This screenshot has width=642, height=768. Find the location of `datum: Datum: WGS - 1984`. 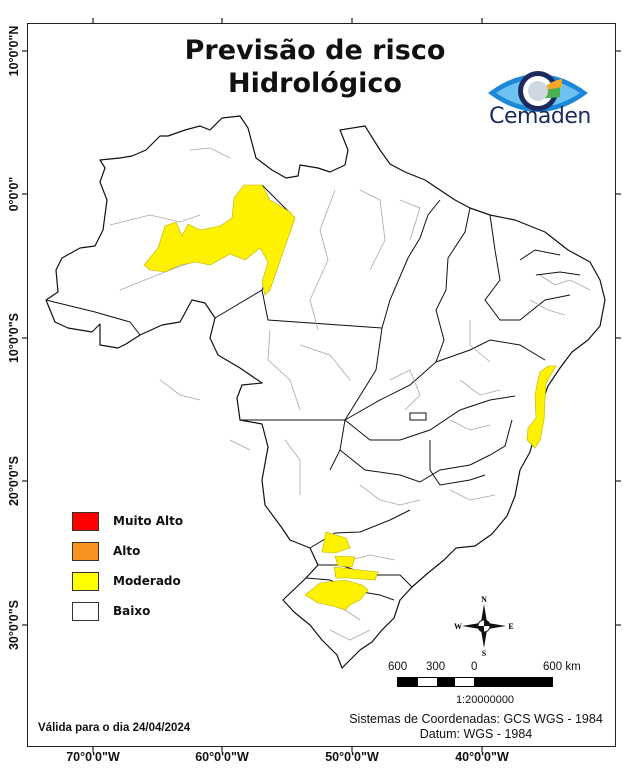

datum: Datum: WGS - 1984 is located at coordinates (476, 734).